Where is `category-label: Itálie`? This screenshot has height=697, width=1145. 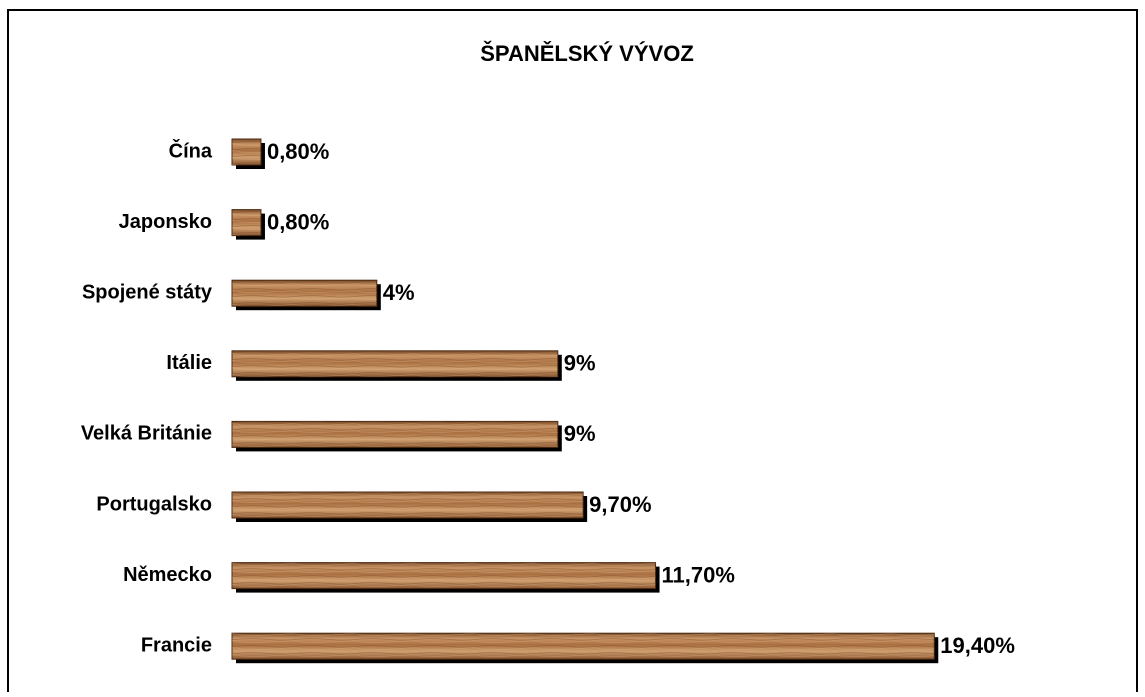
category-label: Itálie is located at coordinates (189, 363).